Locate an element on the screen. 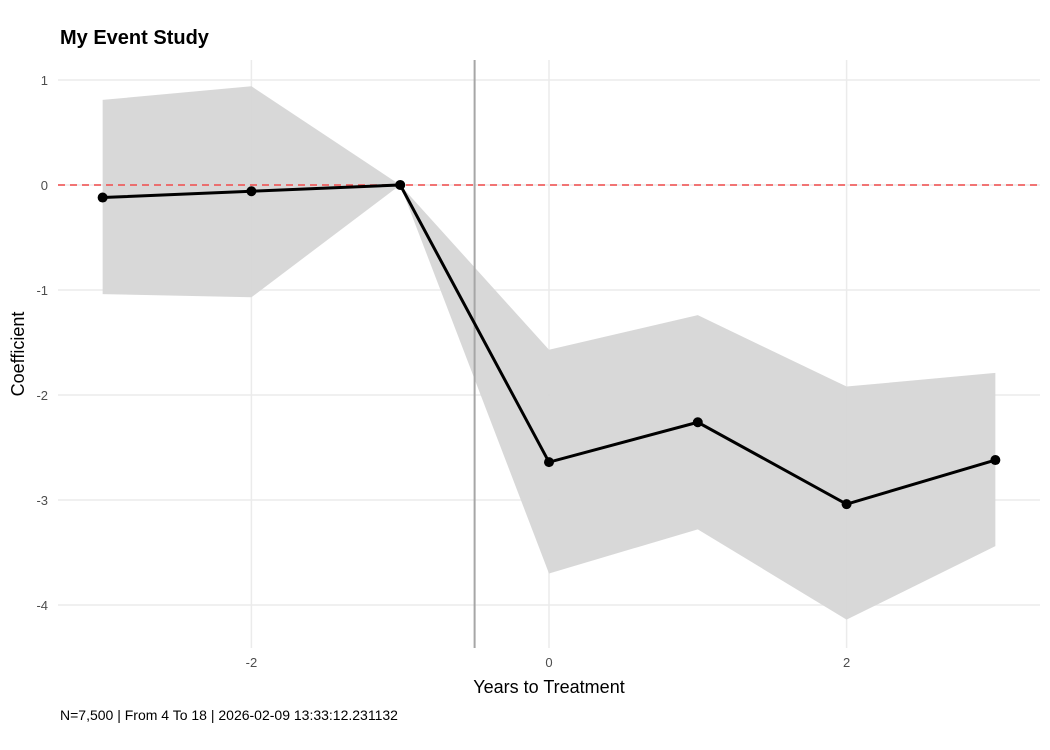 This screenshot has width=1050, height=750. y-axis-title: Coefficient is located at coordinates (18, 354).